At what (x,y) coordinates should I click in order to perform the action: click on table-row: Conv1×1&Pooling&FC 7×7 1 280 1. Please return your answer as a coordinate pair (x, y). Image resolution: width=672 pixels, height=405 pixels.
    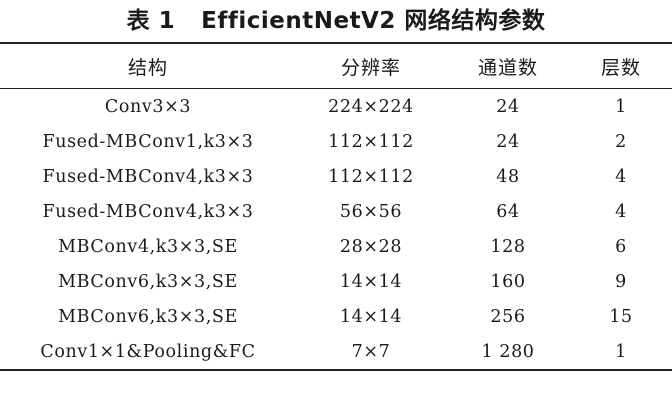
    Looking at the image, I should click on (336, 352).